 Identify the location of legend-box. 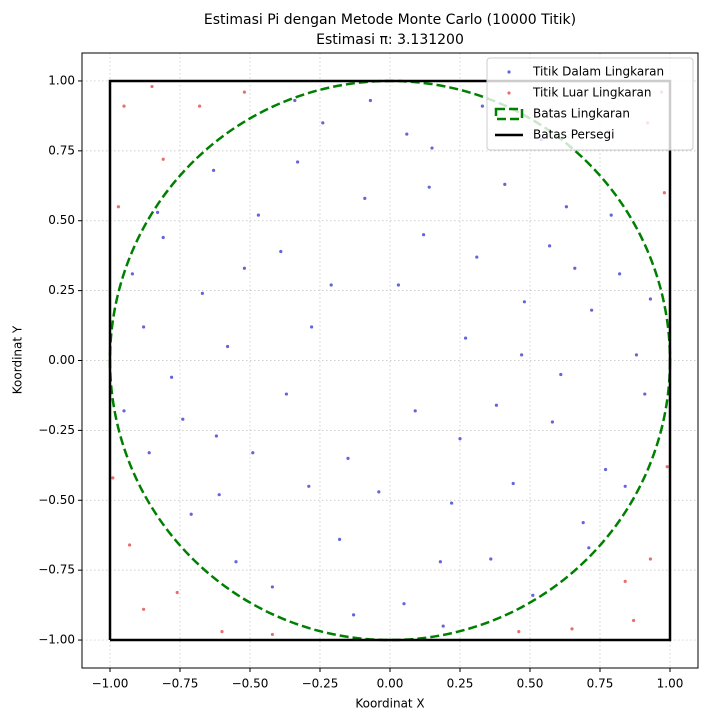
(590, 104).